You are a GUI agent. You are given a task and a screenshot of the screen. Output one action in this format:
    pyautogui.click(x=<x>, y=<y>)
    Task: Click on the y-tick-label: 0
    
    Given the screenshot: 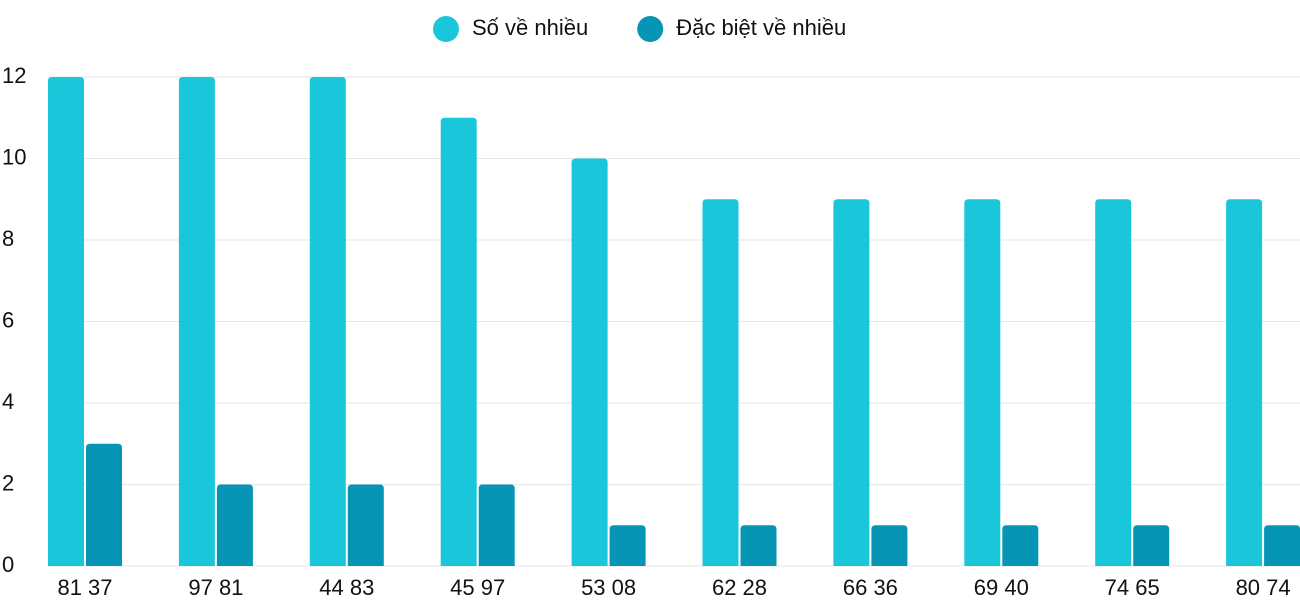 What is the action you would take?
    pyautogui.click(x=8, y=564)
    